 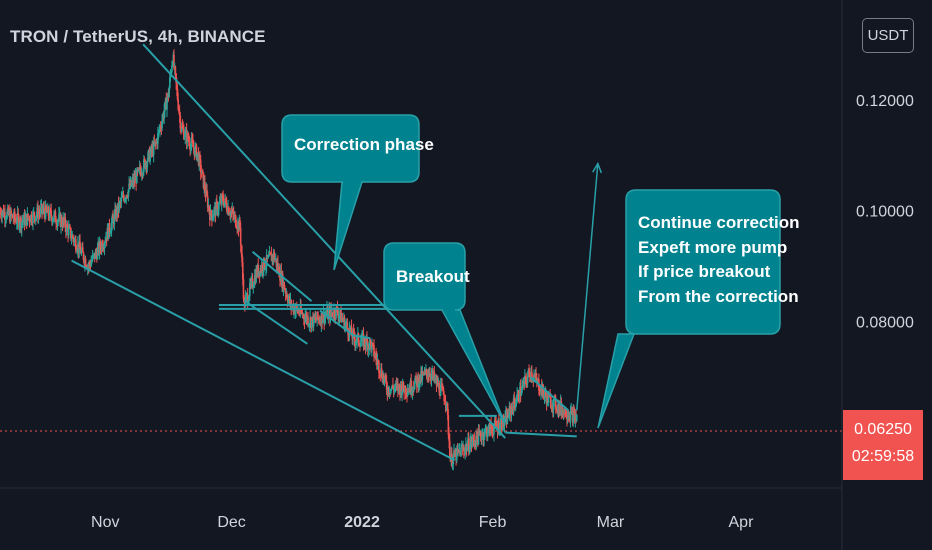 What do you see at coordinates (362, 337) in the screenshot?
I see `trendline` at bounding box center [362, 337].